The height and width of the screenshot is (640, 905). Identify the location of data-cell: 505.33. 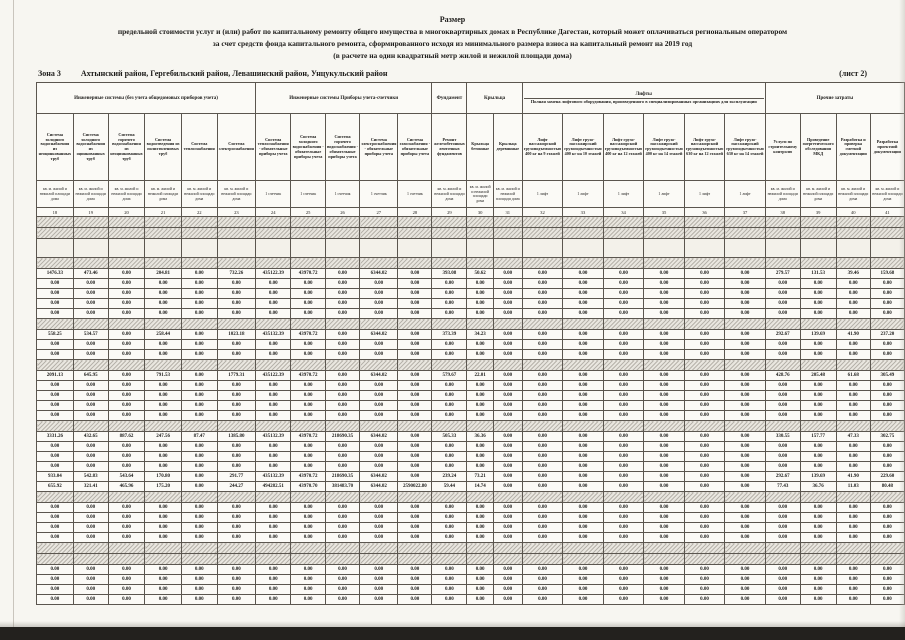
(449, 437).